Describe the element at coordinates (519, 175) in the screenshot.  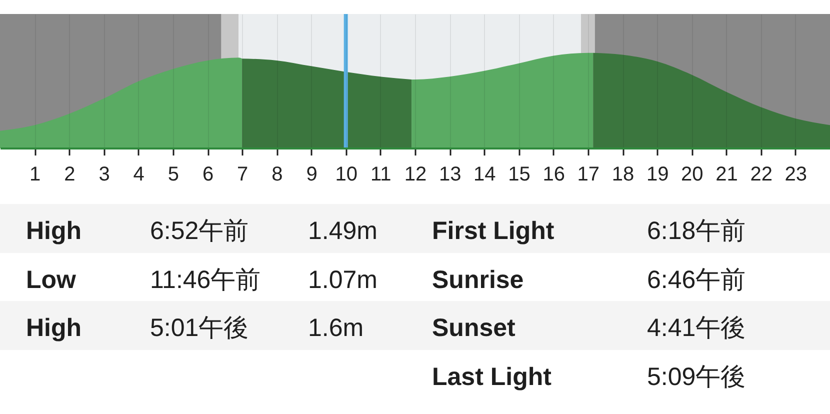
I see `x-tick-label: 15` at that location.